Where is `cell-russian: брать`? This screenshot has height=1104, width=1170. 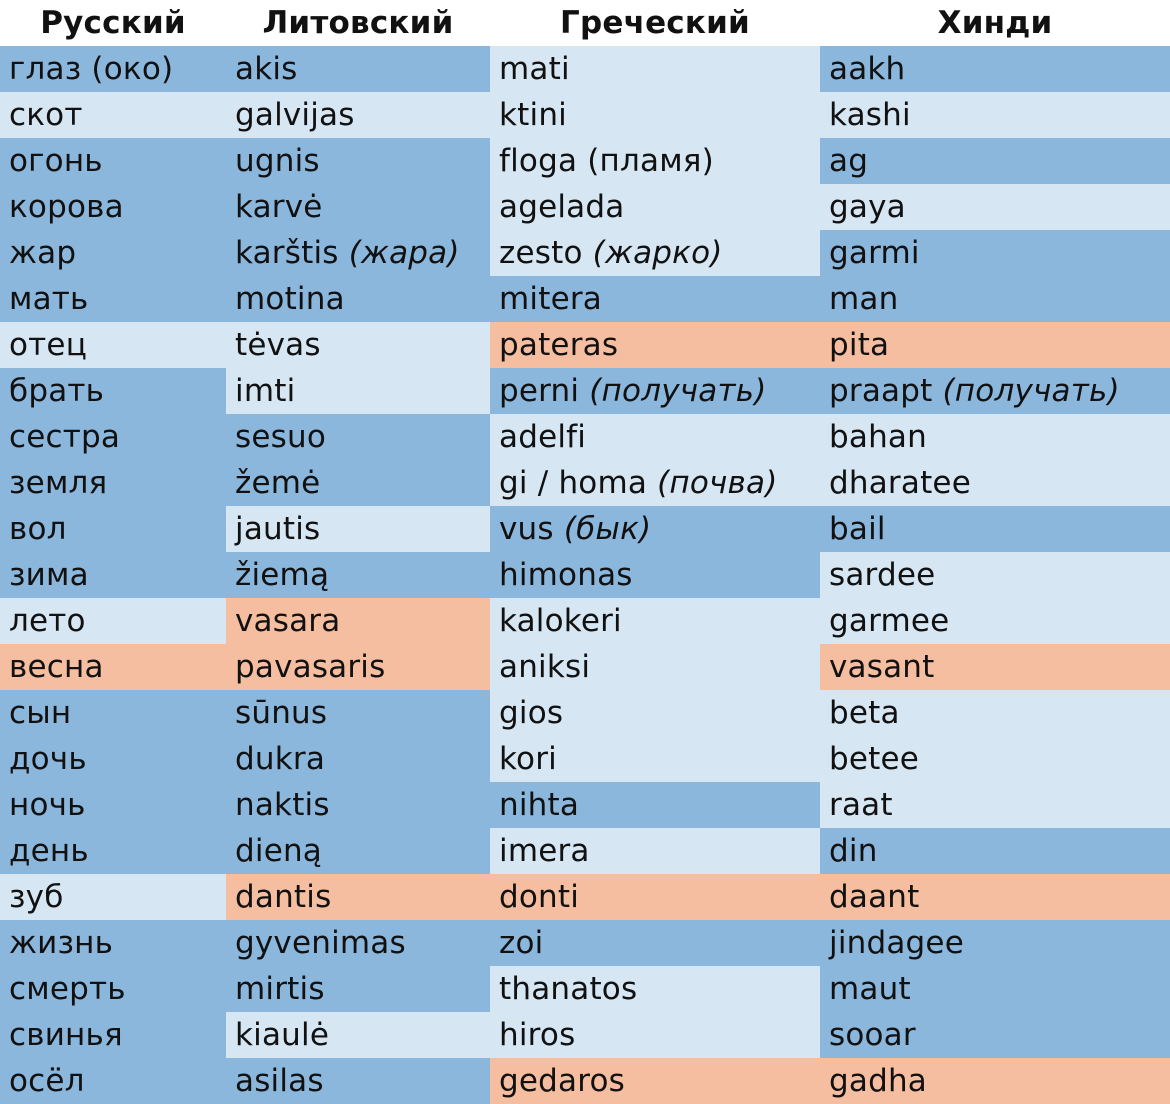 cell-russian: брать is located at coordinates (113, 391).